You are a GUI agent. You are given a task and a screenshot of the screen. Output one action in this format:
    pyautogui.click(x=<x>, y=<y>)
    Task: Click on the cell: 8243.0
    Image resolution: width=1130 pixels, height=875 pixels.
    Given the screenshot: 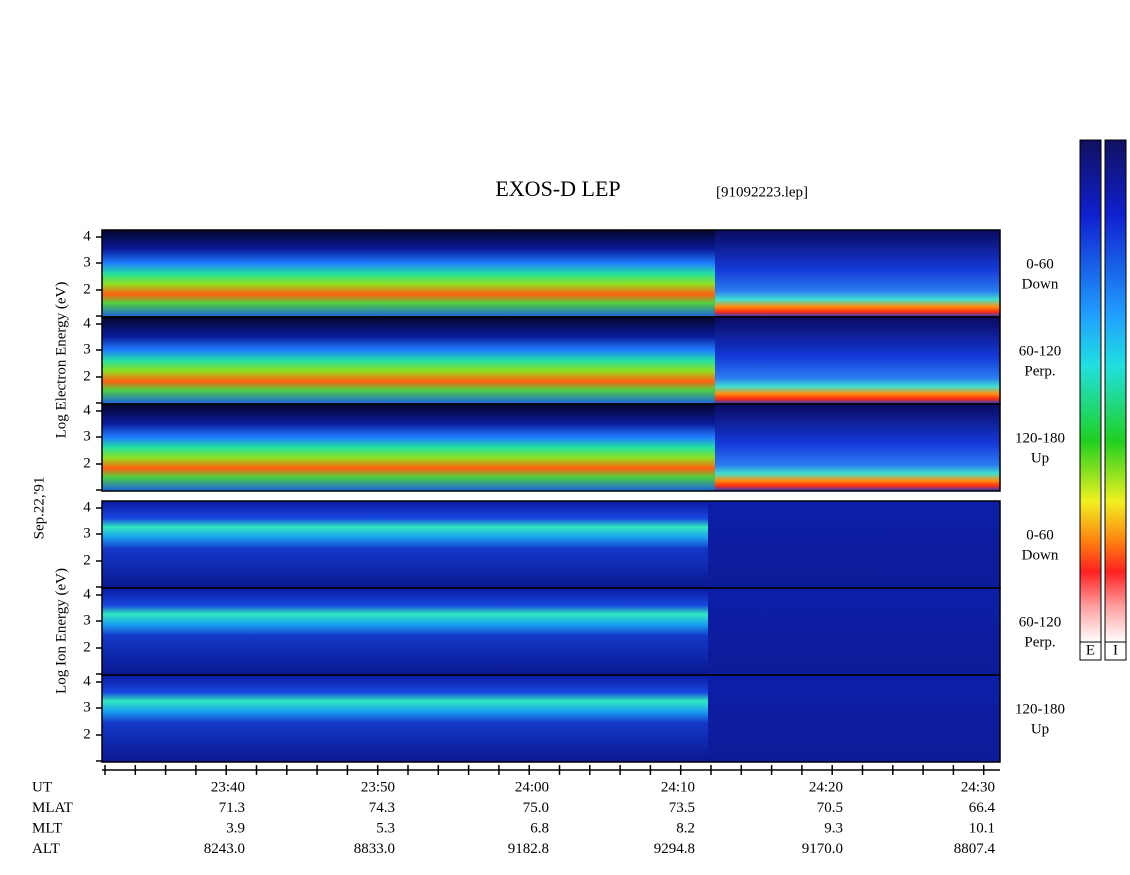 What is the action you would take?
    pyautogui.click(x=224, y=849)
    